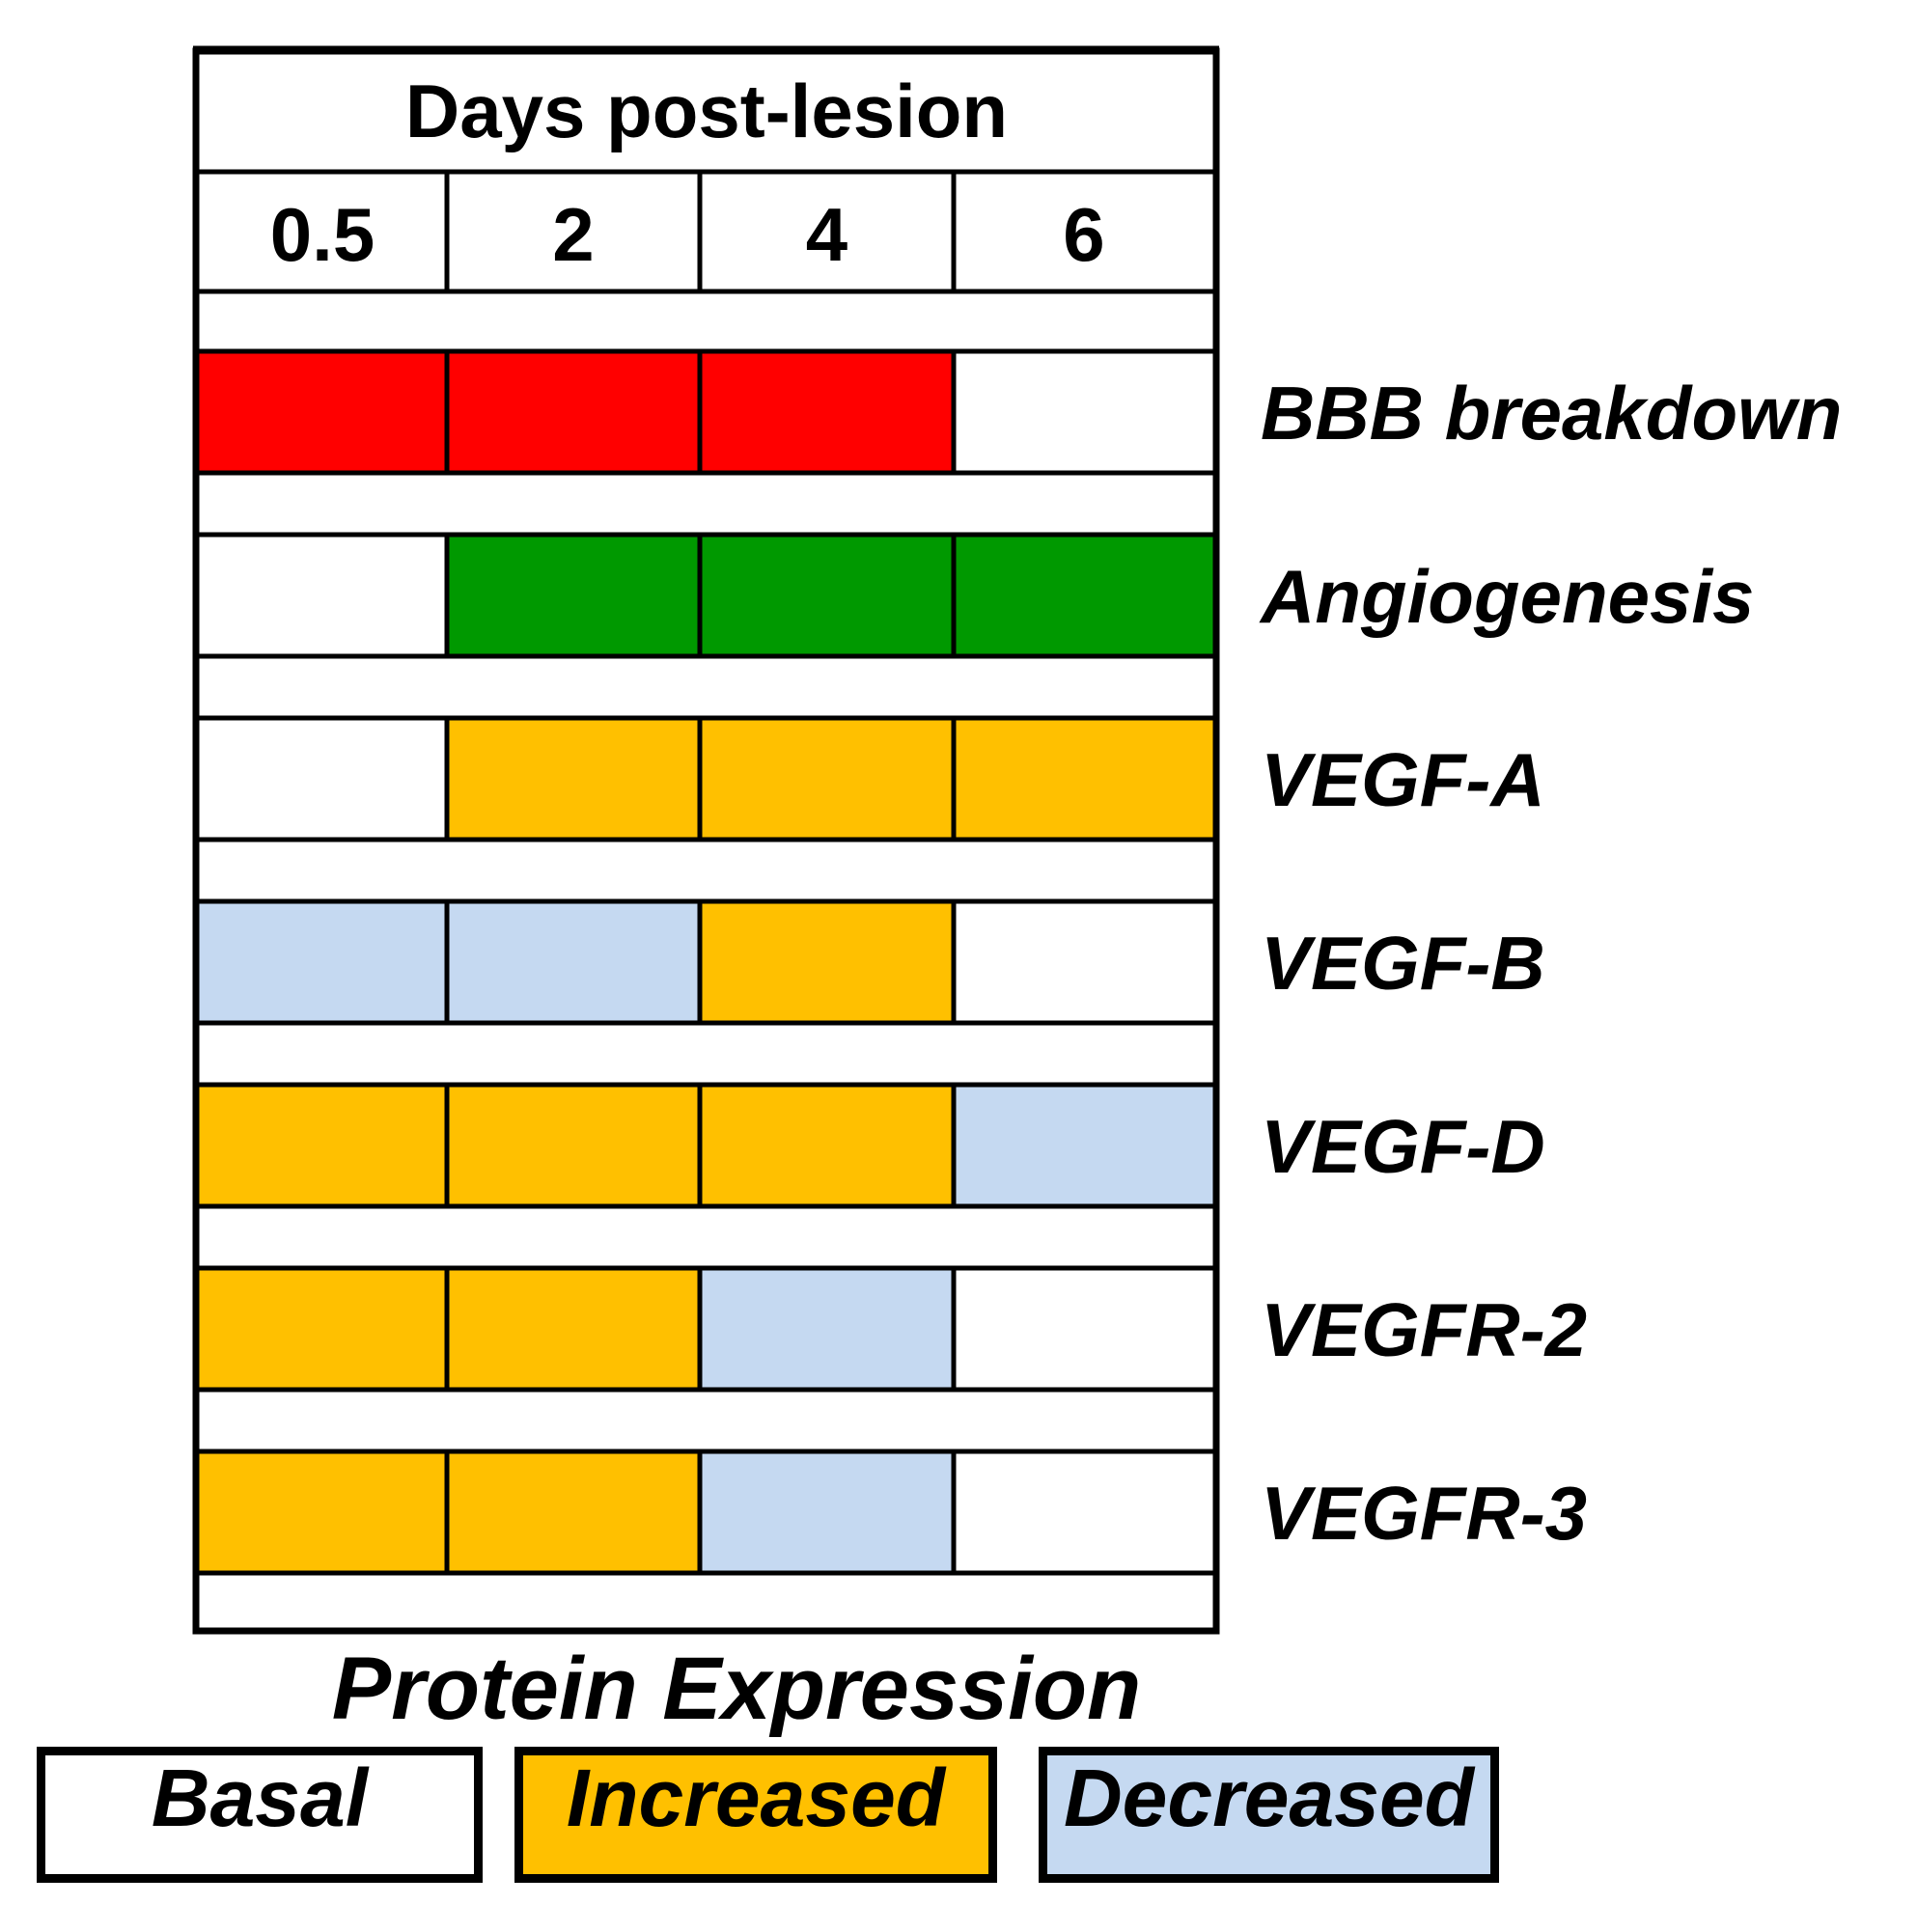 The height and width of the screenshot is (1932, 1917). Describe the element at coordinates (322, 1512) in the screenshot. I see `cell-vegfr-3-day-0.5` at that location.